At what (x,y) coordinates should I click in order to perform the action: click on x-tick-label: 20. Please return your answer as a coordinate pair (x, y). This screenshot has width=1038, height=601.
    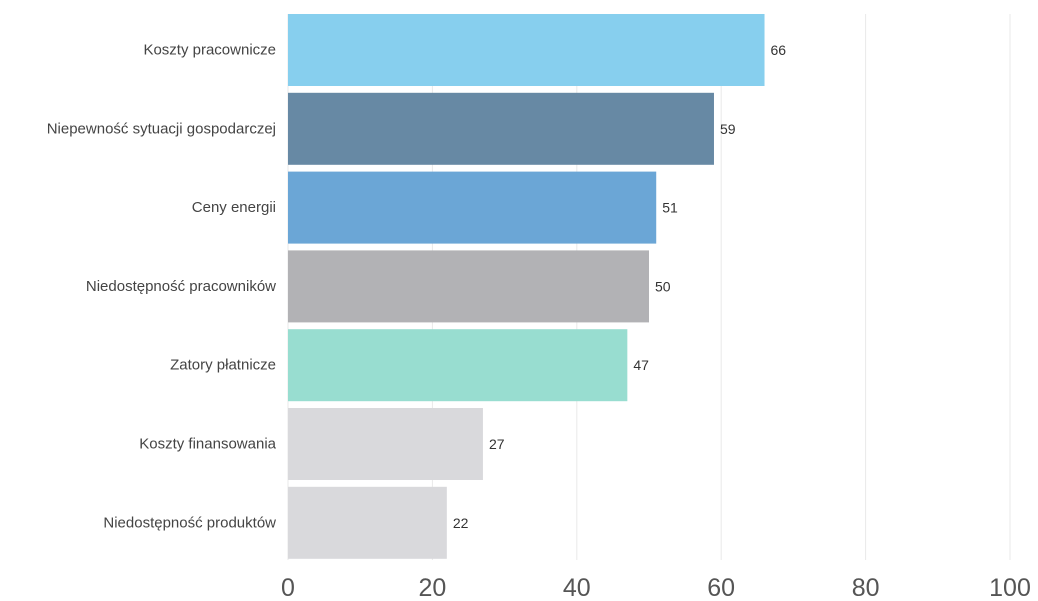
    Looking at the image, I should click on (432, 587).